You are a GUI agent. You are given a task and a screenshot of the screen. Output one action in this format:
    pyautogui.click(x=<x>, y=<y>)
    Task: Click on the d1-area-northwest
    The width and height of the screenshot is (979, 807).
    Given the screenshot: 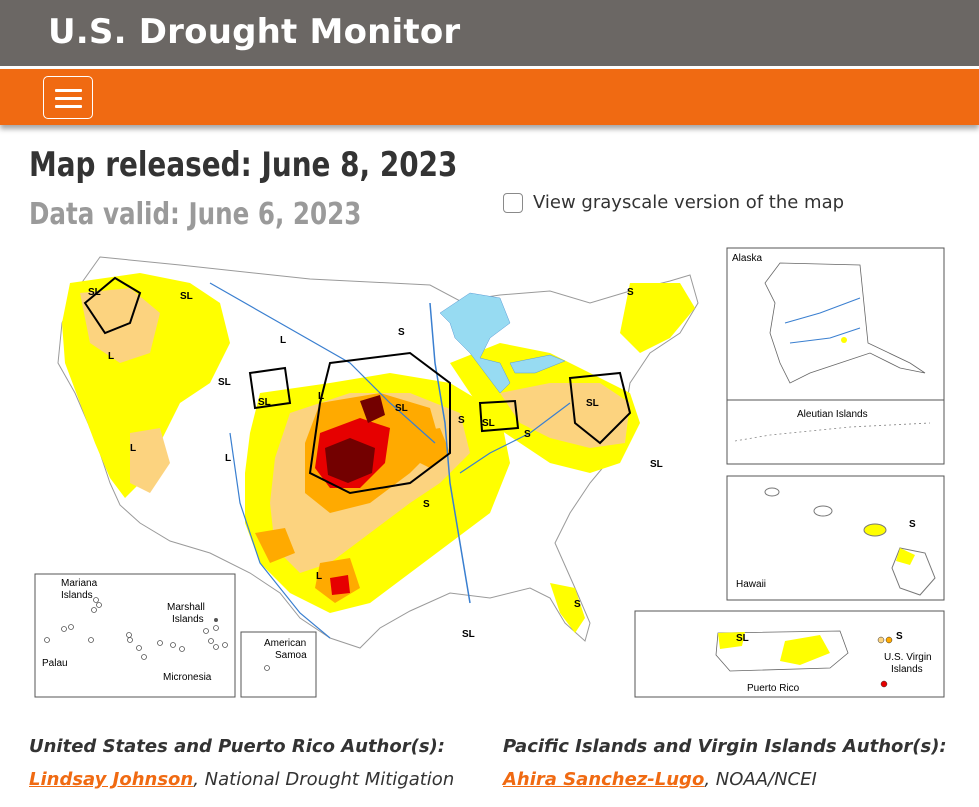 What is the action you would take?
    pyautogui.click(x=120, y=325)
    